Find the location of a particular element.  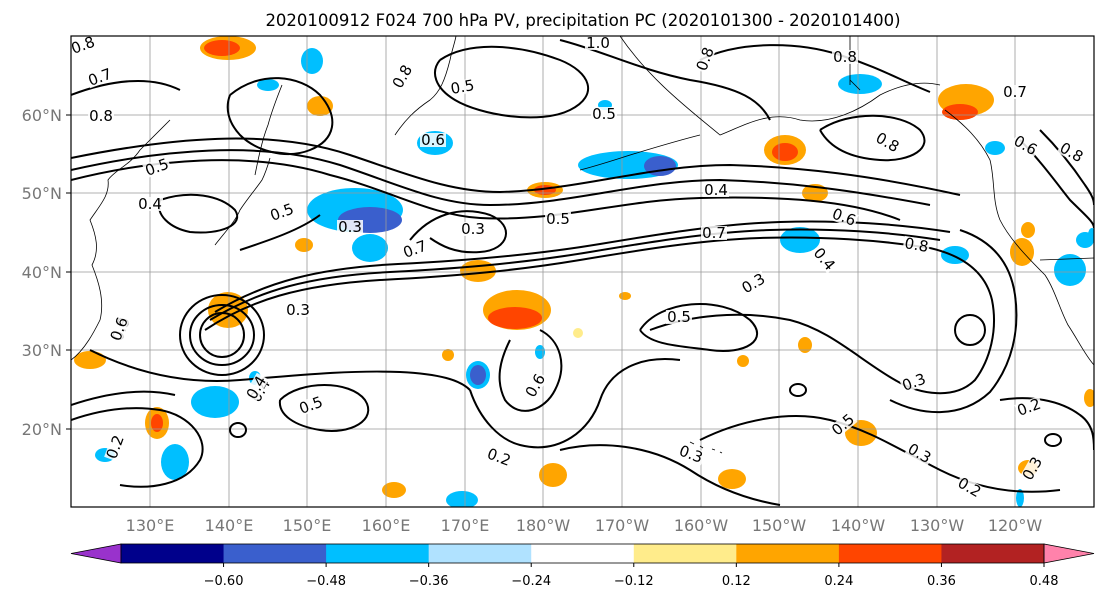

lon-tick-label: 150°W is located at coordinates (779, 525).